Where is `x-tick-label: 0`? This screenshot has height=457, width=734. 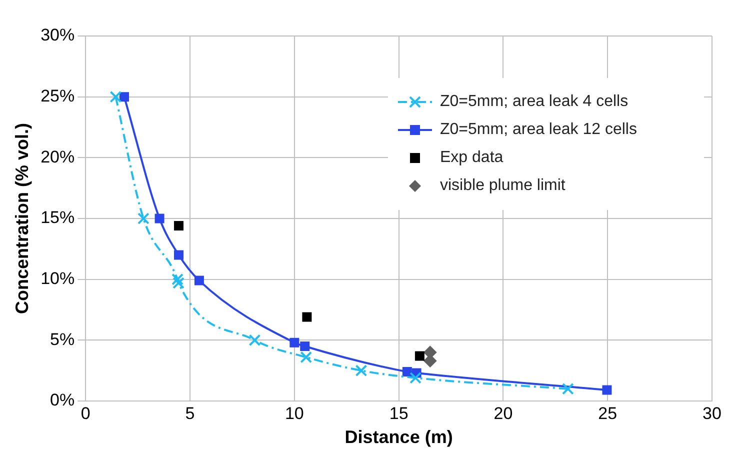
x-tick-label: 0 is located at coordinates (85, 413).